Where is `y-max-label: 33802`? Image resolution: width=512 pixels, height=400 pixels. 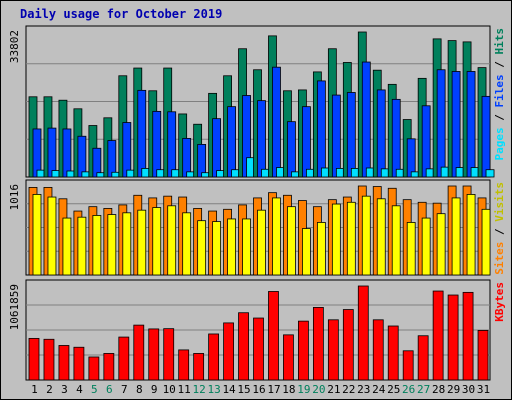
y-max-label: 33802 is located at coordinates (14, 46).